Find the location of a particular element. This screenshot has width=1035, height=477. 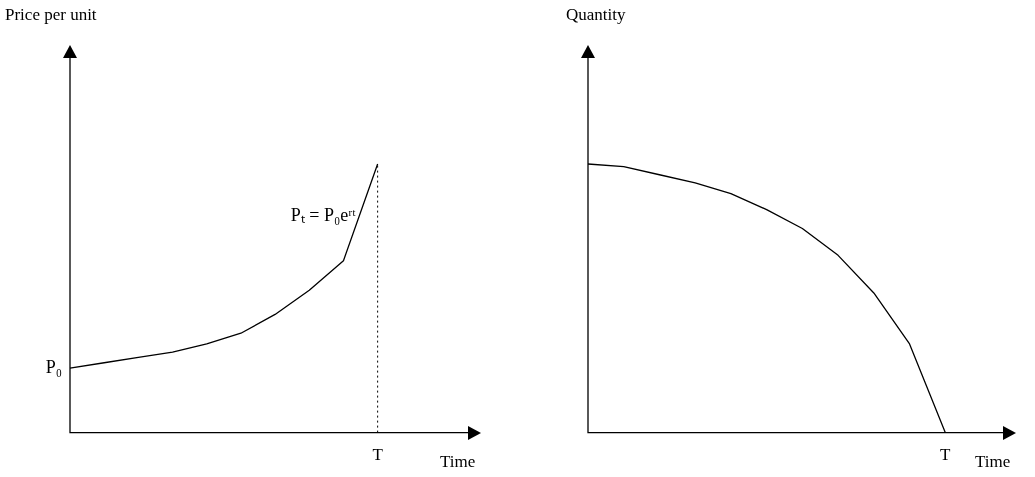

y-axis-title: Quantity is located at coordinates (596, 14).